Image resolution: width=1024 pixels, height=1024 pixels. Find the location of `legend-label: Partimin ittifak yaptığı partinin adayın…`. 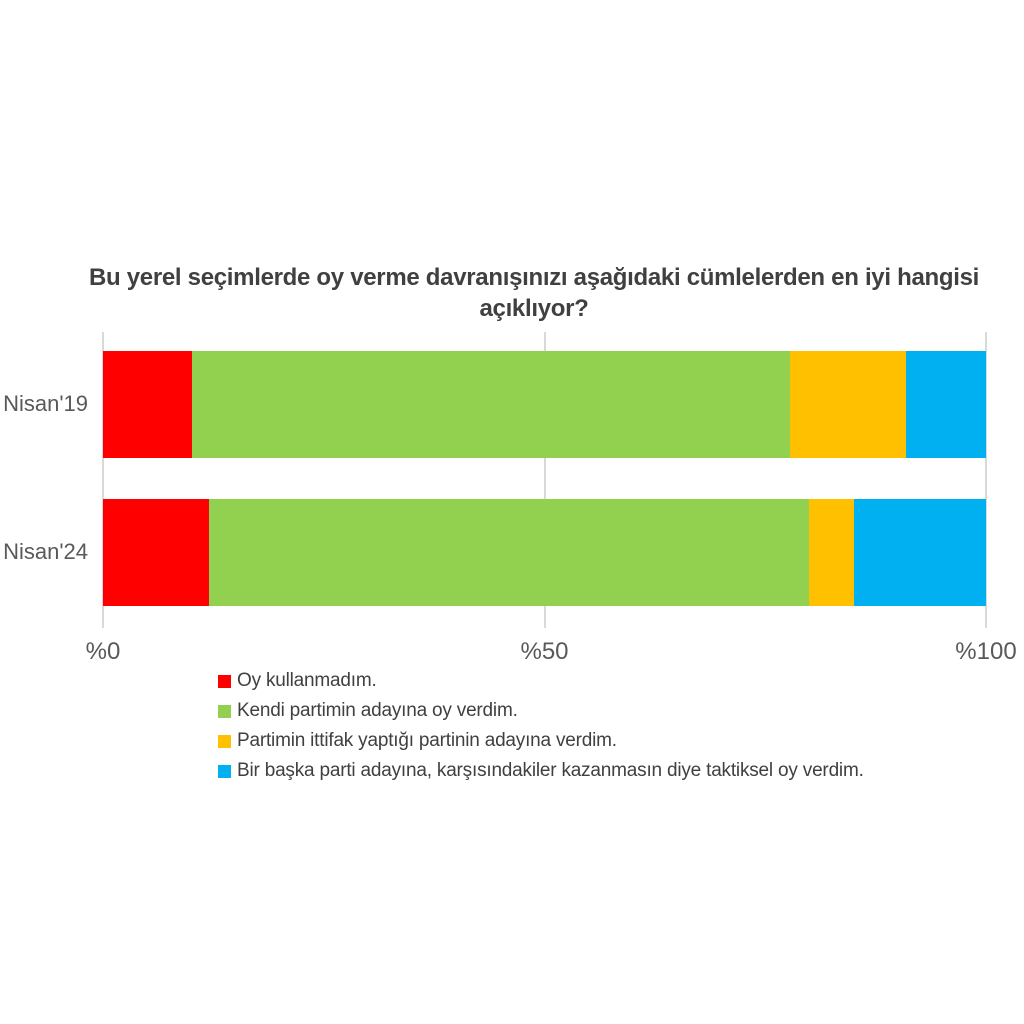

legend-label: Partimin ittifak yaptığı partinin adayın… is located at coordinates (427, 740).